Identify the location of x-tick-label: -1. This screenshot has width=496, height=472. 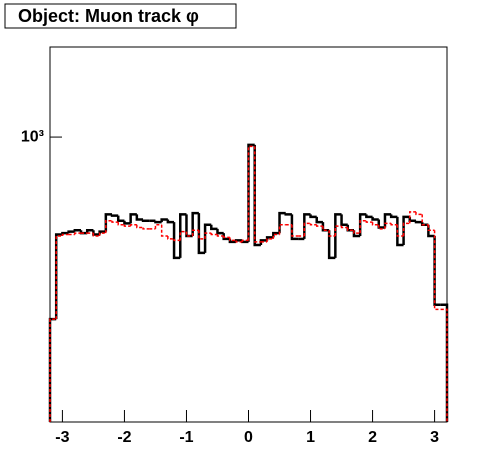
(186, 437).